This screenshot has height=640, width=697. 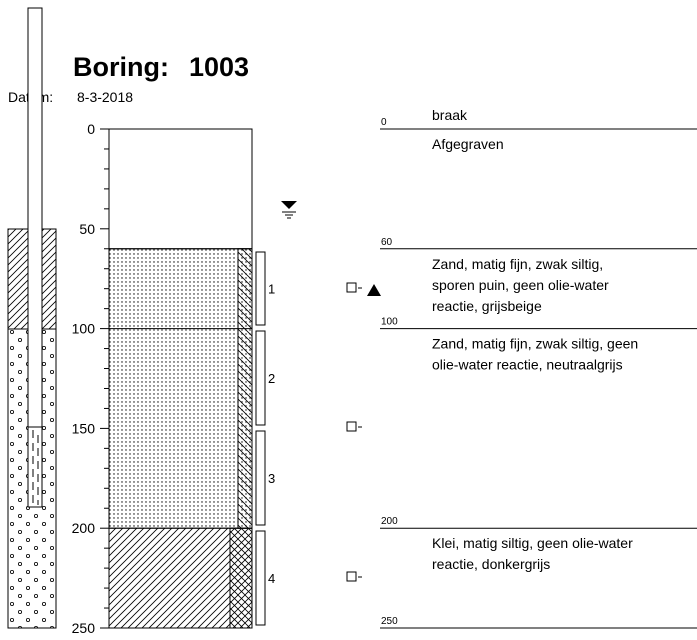 What do you see at coordinates (271, 478) in the screenshot?
I see `sample-label: 3` at bounding box center [271, 478].